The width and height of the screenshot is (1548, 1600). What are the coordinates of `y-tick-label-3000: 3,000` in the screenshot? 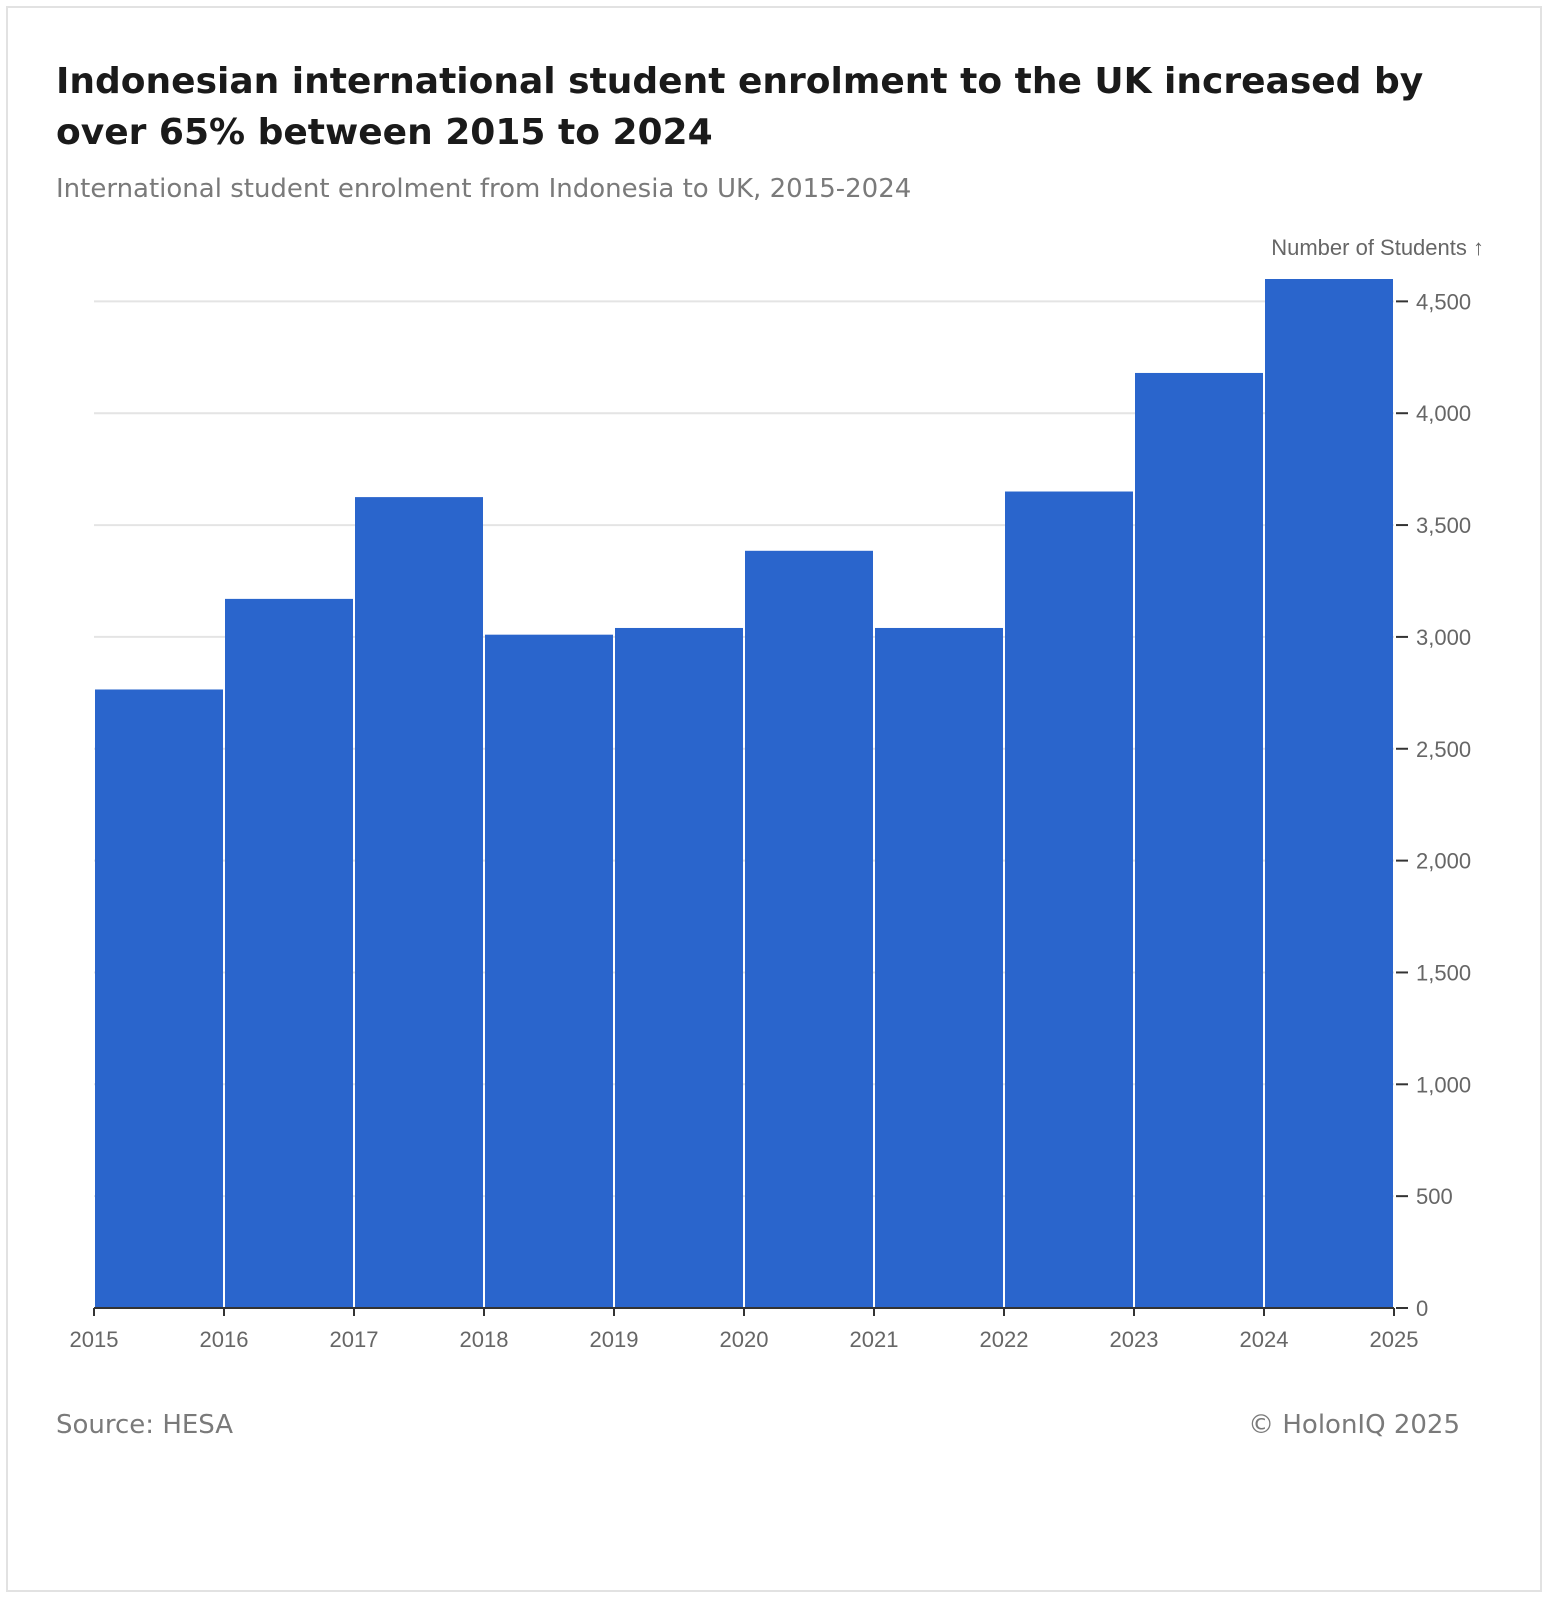 It's located at (1443, 637).